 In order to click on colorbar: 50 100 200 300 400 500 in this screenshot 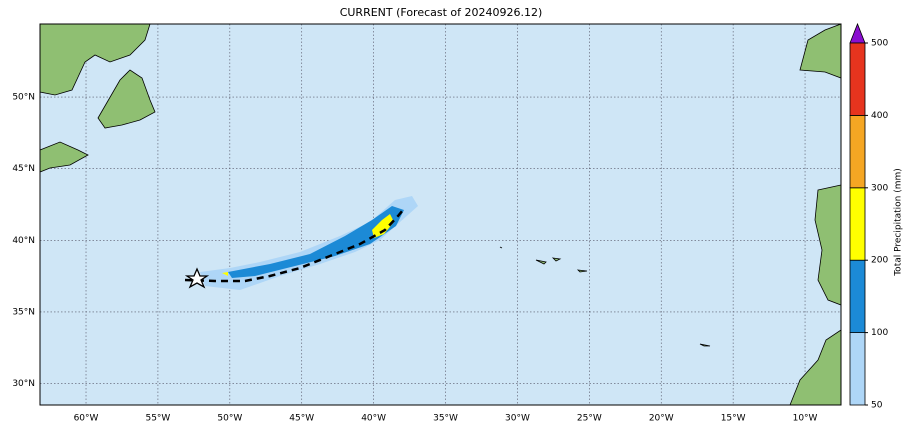, I will do `click(868, 216)`.